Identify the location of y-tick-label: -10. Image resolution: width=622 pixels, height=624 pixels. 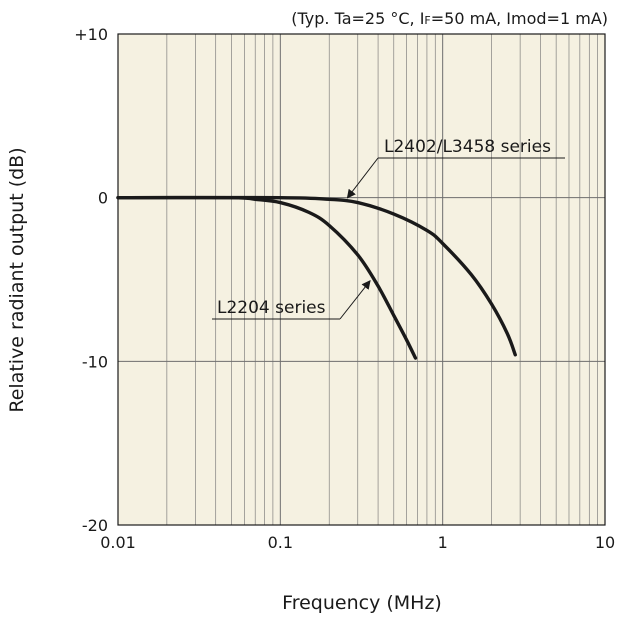
(95, 361).